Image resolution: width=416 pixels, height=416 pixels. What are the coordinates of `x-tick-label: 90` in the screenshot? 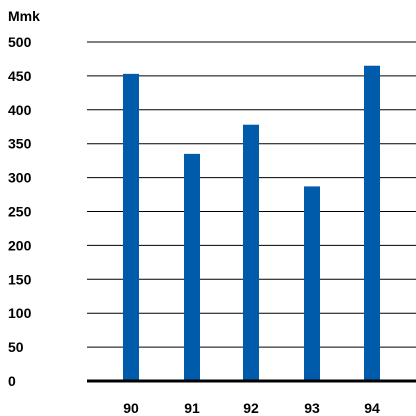 It's located at (131, 408).